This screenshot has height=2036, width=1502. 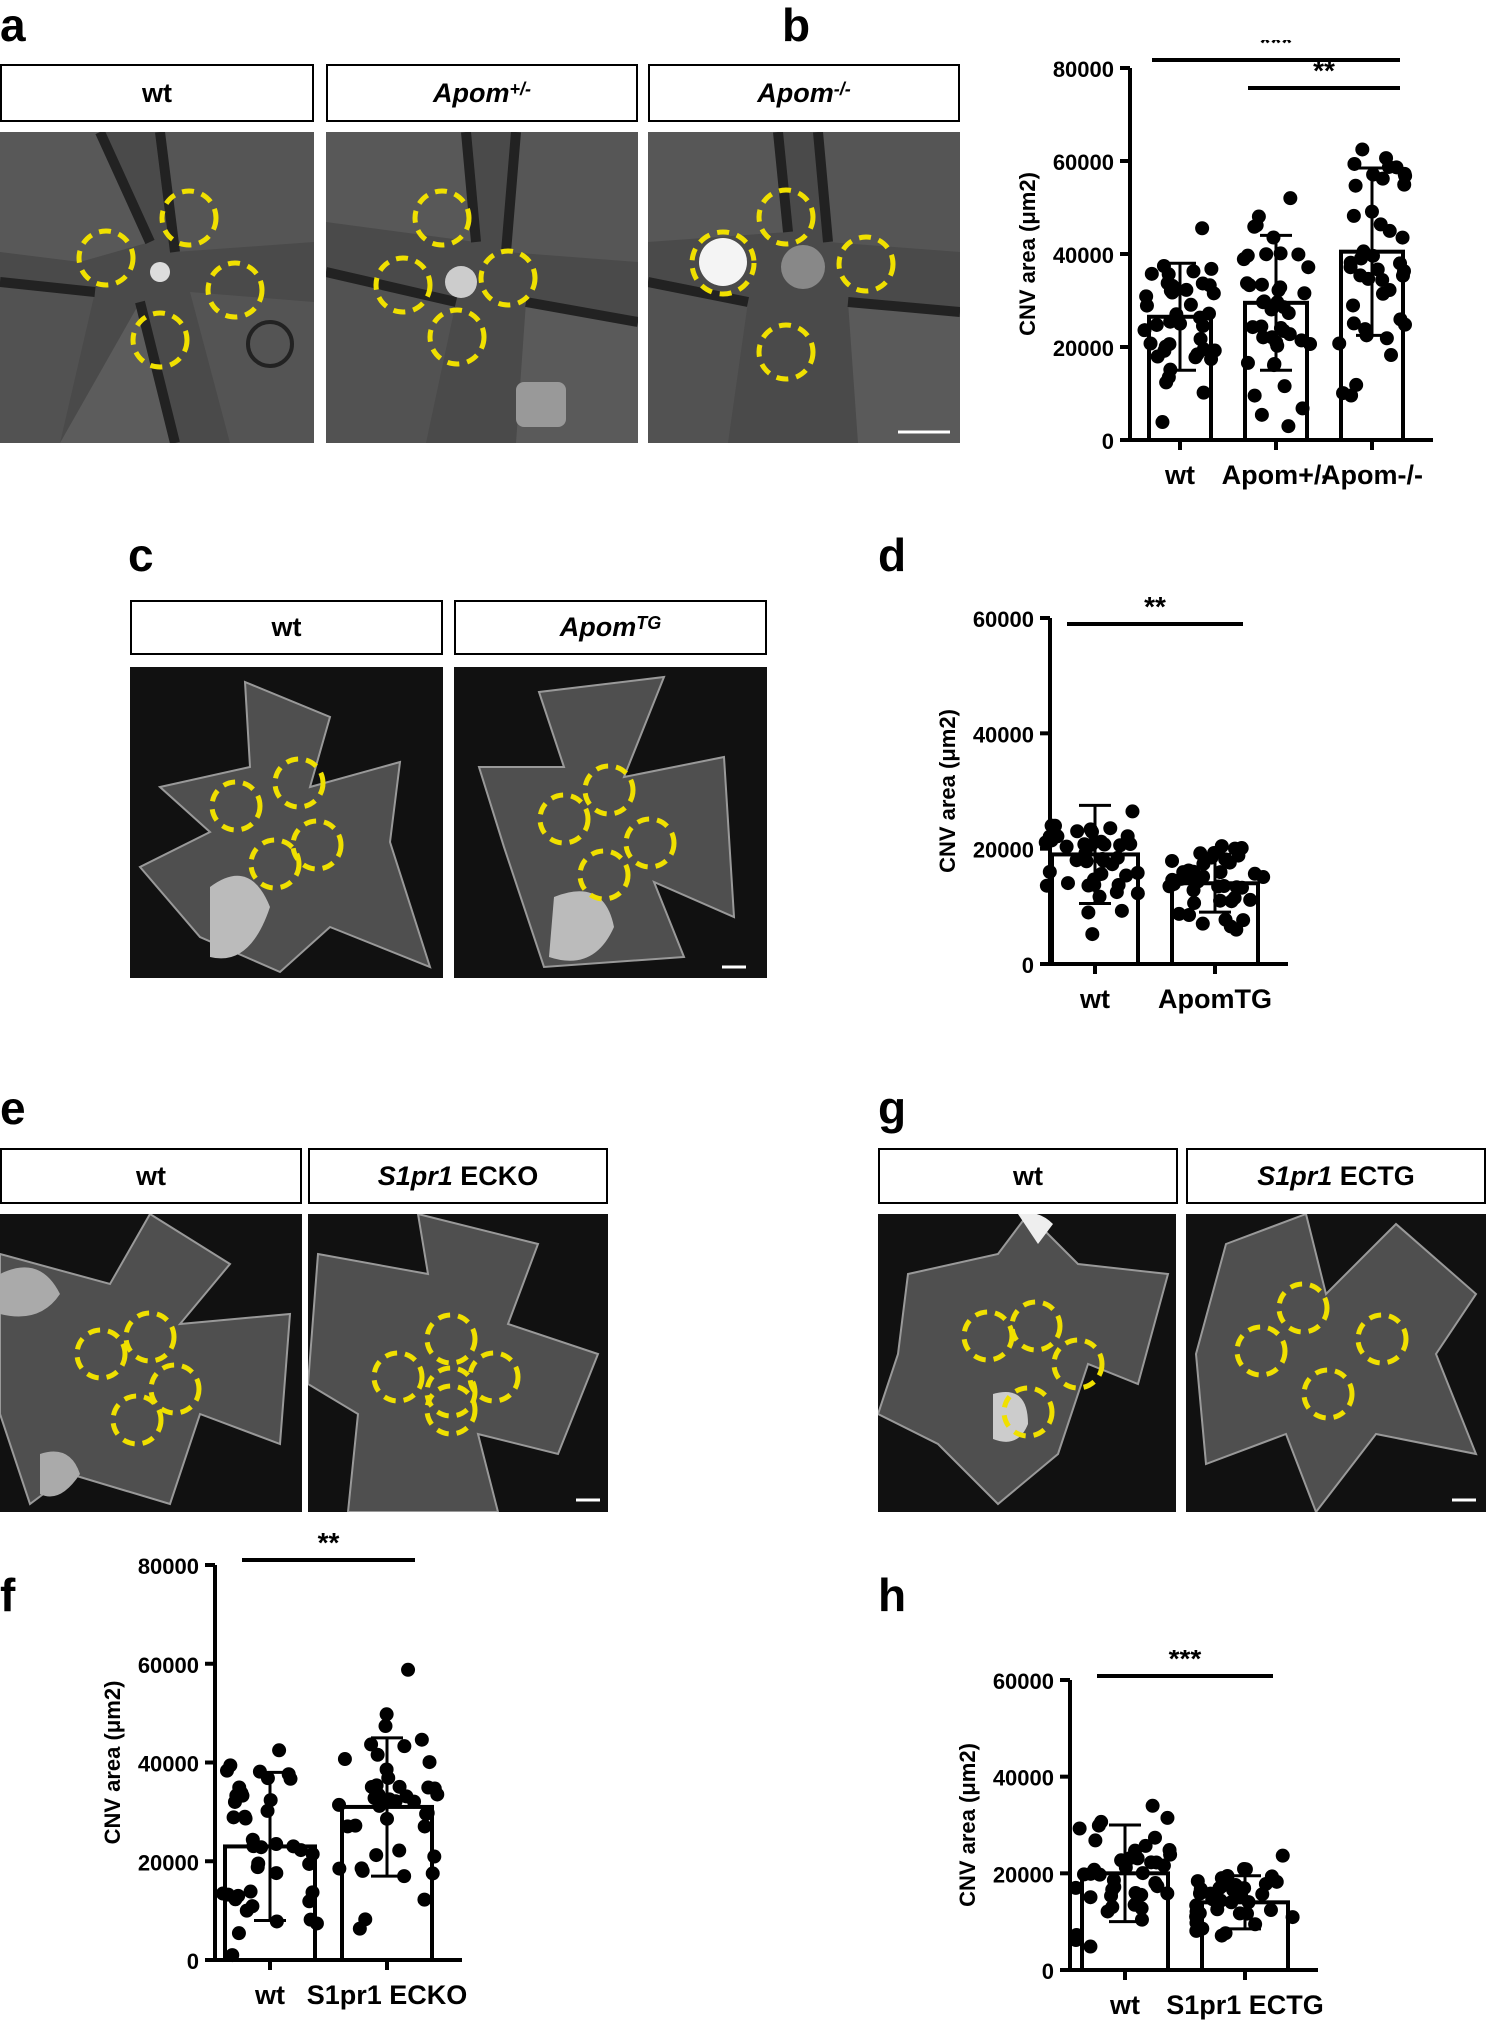 I want to click on panel-label-b: b, so click(x=796, y=25).